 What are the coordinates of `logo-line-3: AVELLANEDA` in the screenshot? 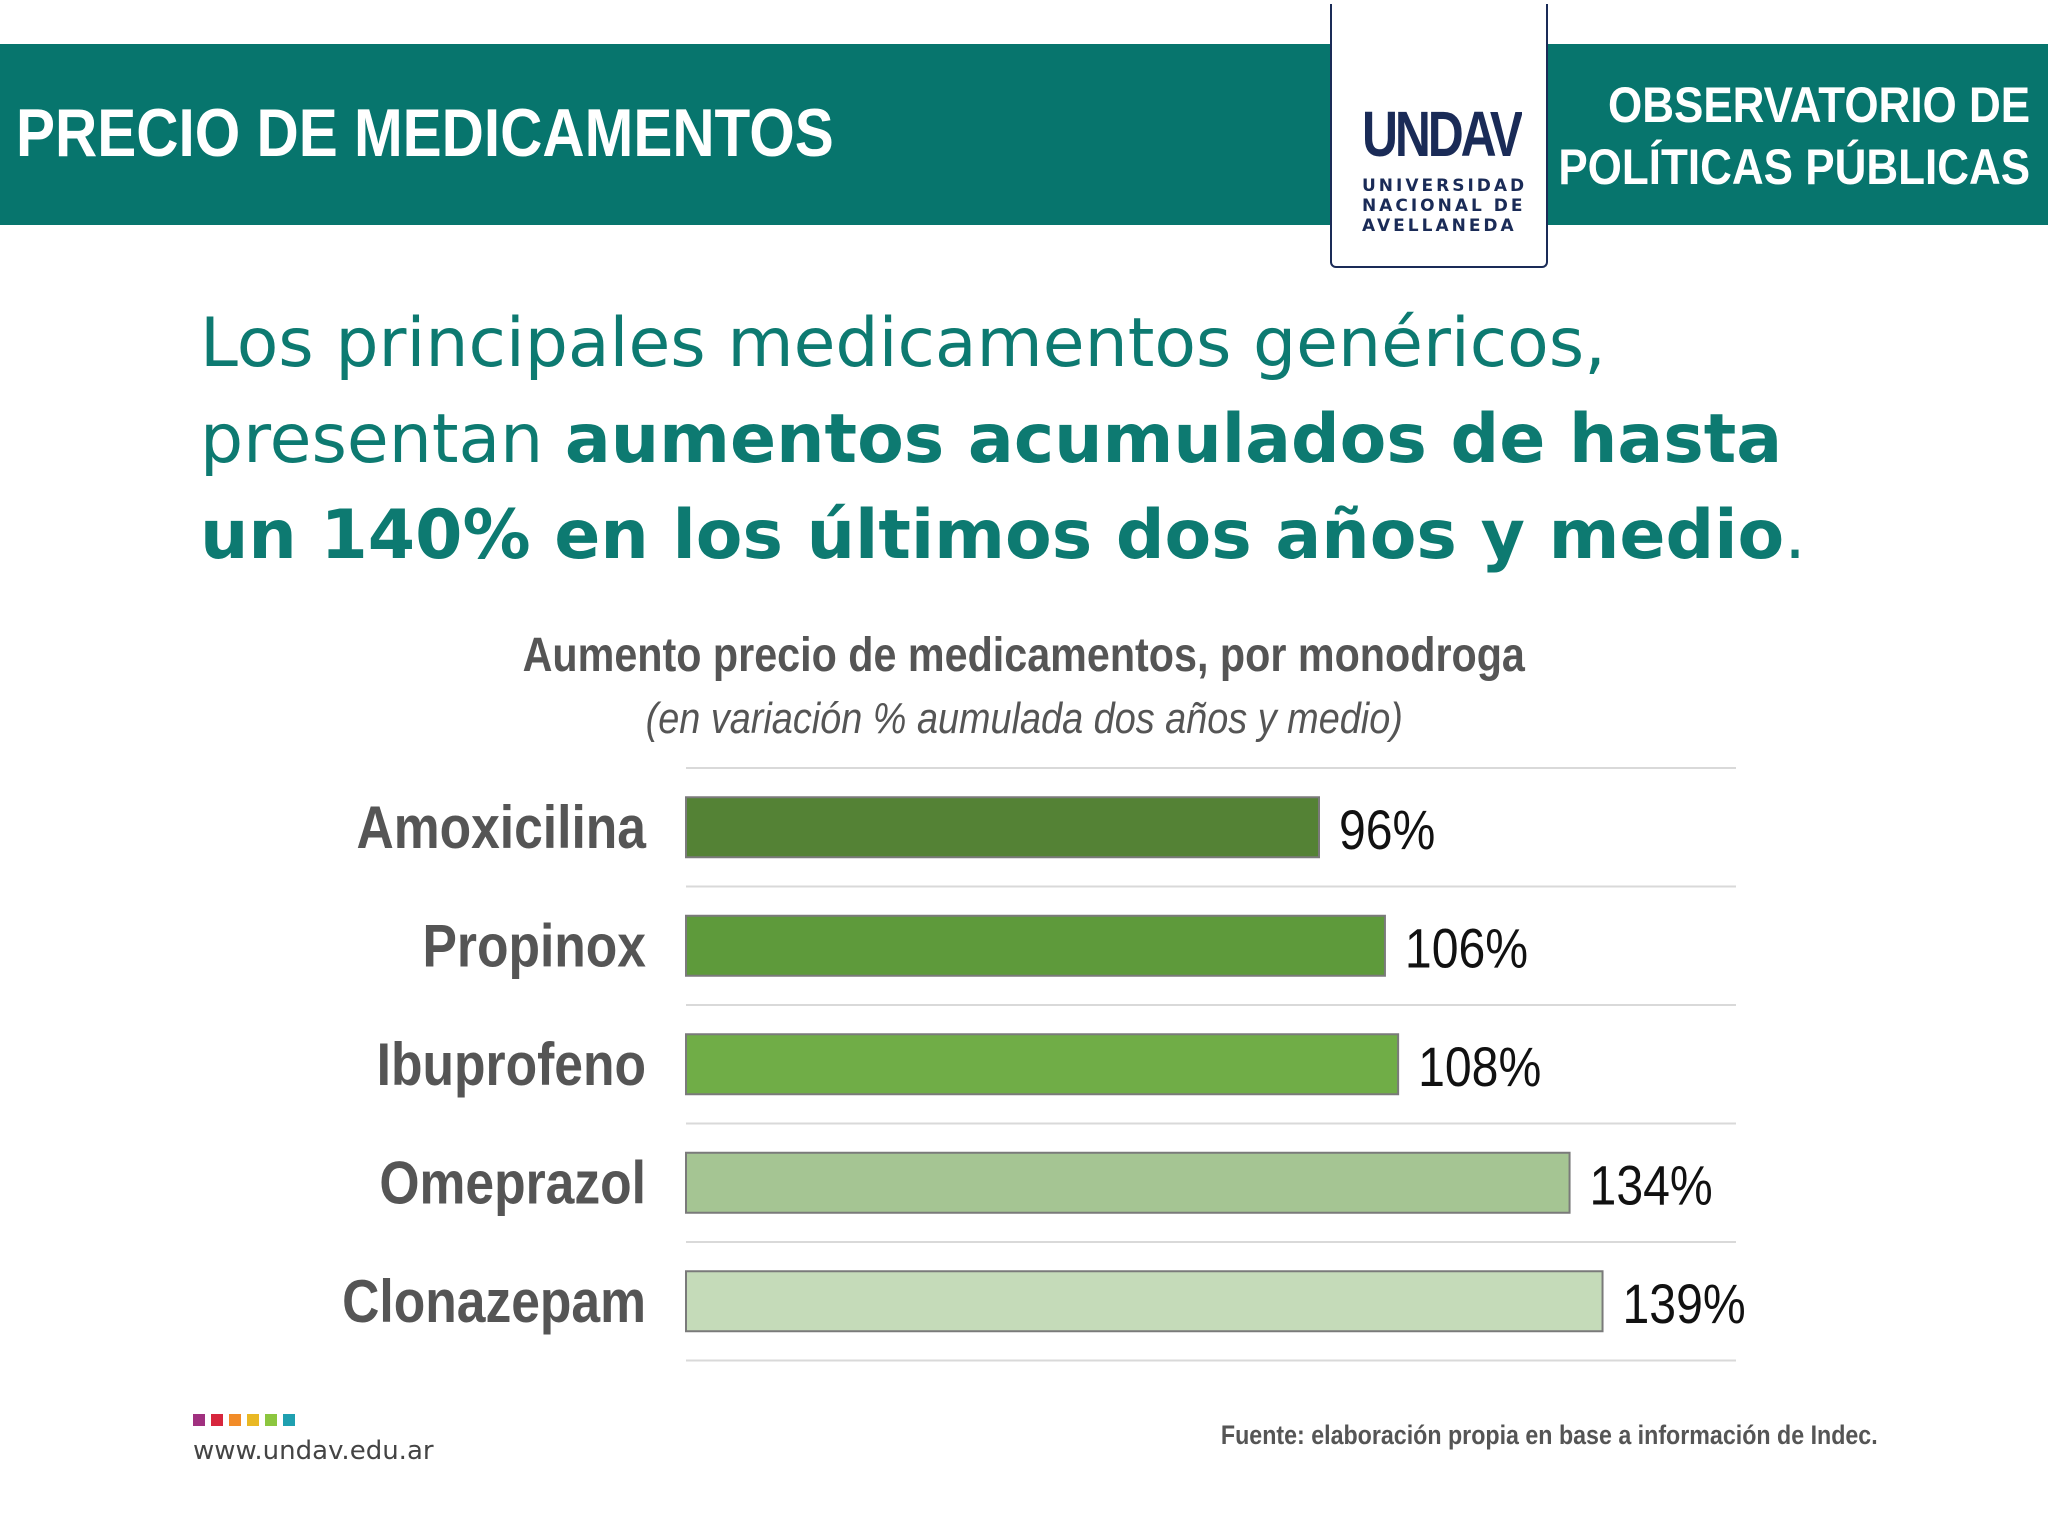 It's located at (1439, 226).